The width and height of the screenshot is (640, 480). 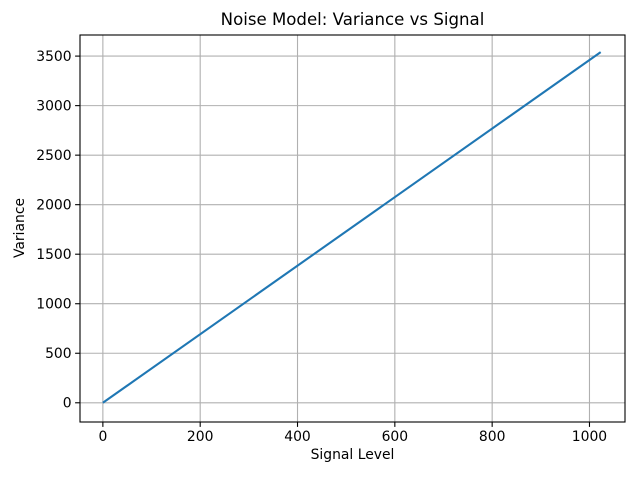 What do you see at coordinates (53, 205) in the screenshot?
I see `y-tick-label: 2000` at bounding box center [53, 205].